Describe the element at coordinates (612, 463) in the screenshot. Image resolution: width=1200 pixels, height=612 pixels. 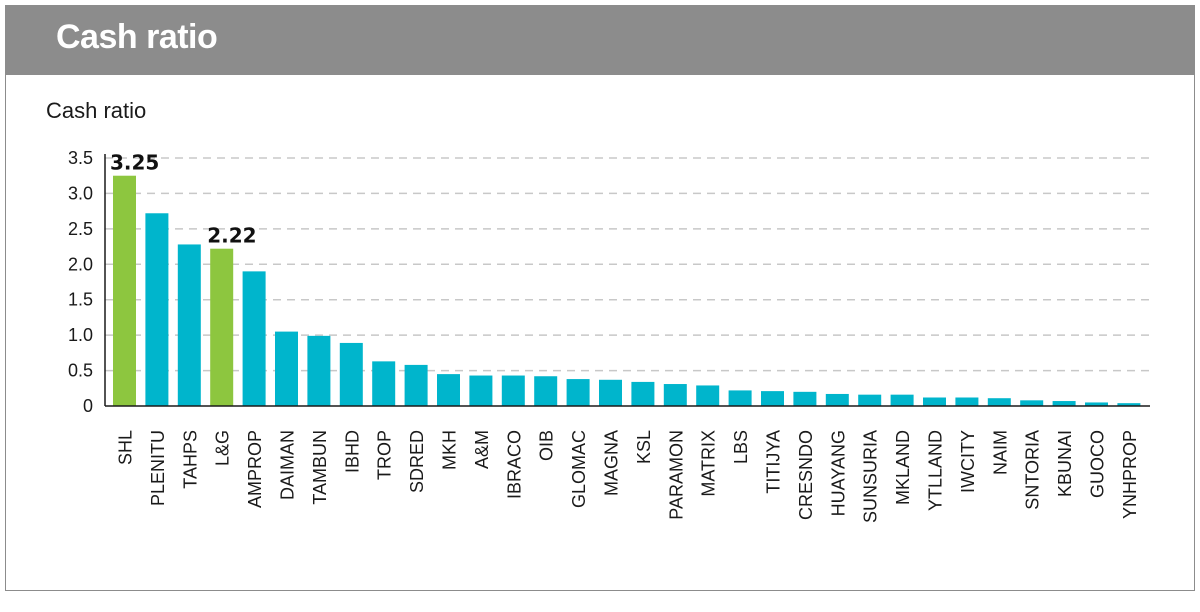
I see `x-tick-label: MAGNA` at that location.